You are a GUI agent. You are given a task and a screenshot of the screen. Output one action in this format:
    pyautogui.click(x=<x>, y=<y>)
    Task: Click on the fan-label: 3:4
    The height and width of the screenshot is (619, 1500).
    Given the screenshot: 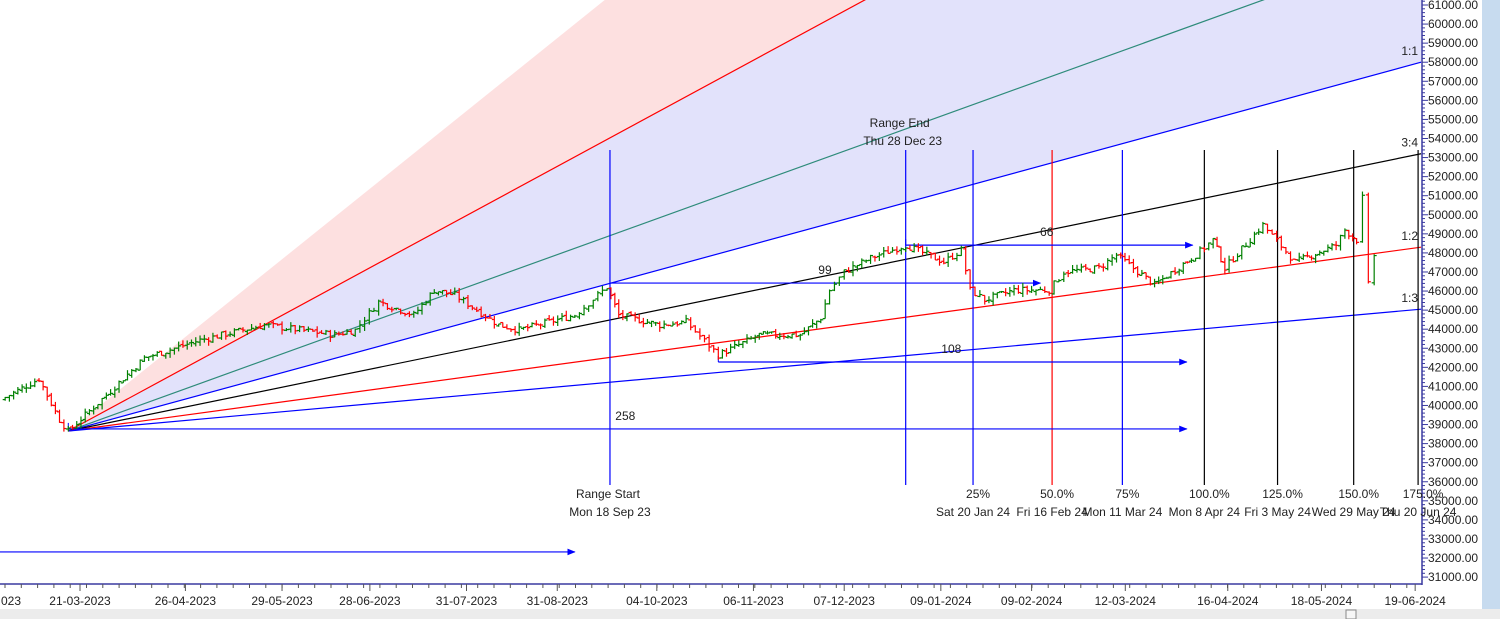 What is the action you would take?
    pyautogui.click(x=1409, y=143)
    